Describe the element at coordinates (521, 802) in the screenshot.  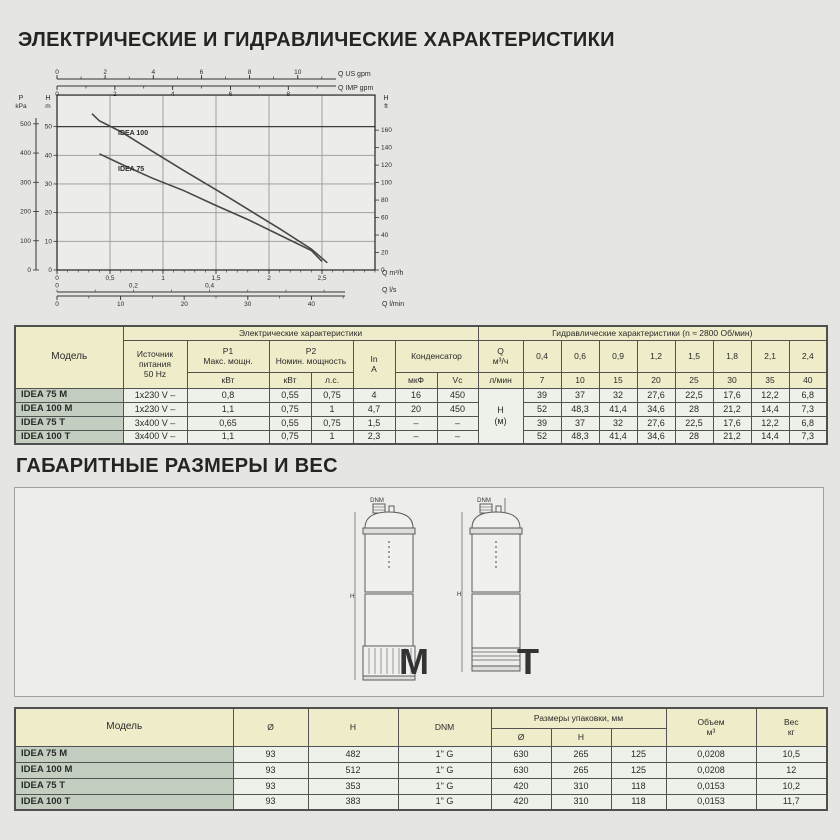
I see `table-cell: 420` at that location.